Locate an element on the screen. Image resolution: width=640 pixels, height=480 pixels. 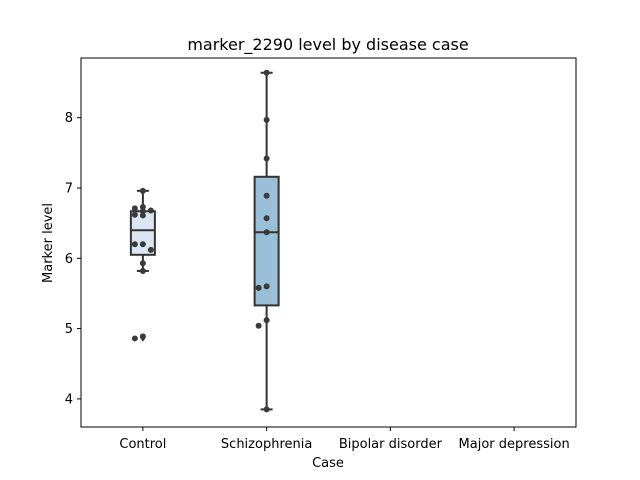
x-tick-label-control: Control is located at coordinates (142, 444).